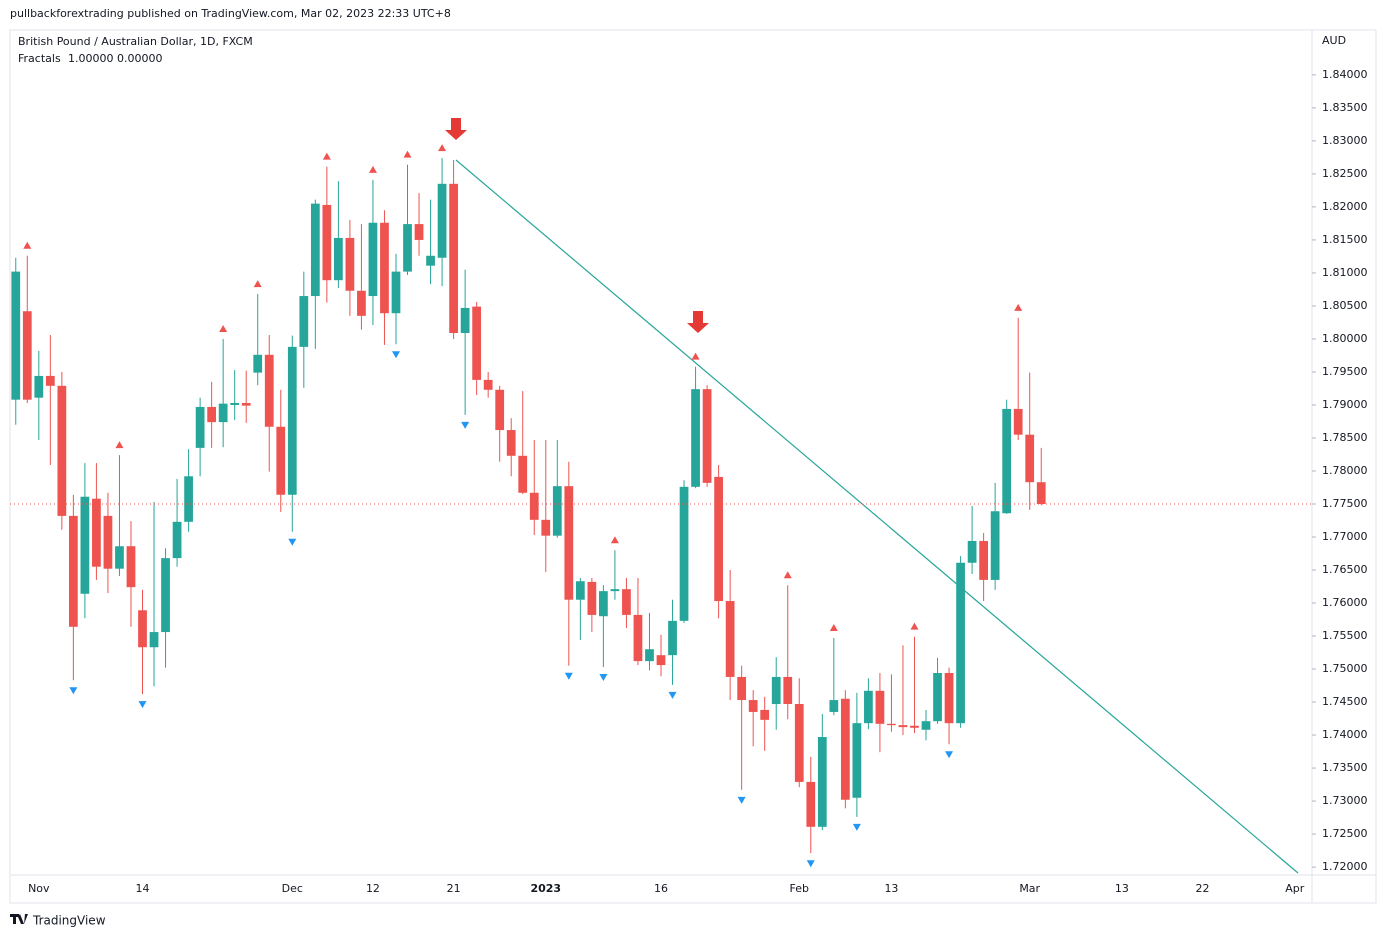 The width and height of the screenshot is (1386, 943). I want to click on y-tick-label: 1.81500, so click(1345, 239).